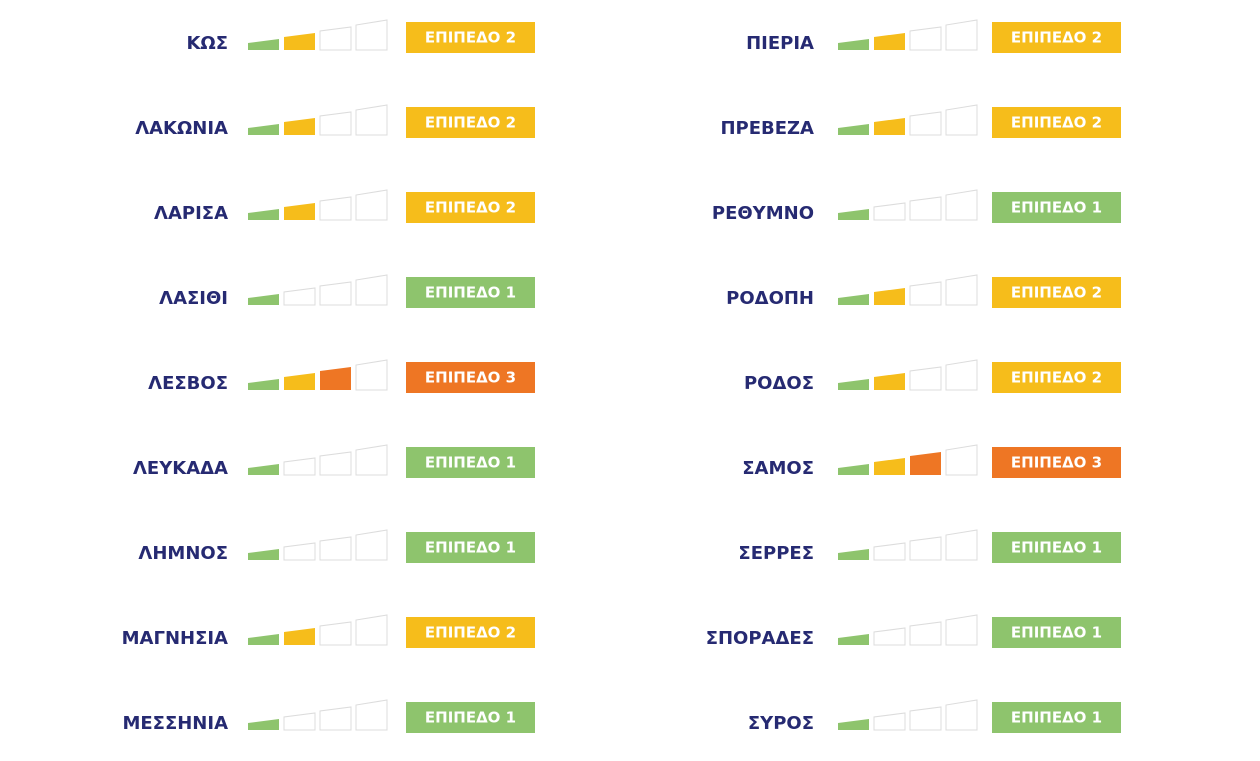 The height and width of the screenshot is (761, 1260). What do you see at coordinates (780, 43) in the screenshot?
I see `region-name: ΠΙΕΡΙΑ` at bounding box center [780, 43].